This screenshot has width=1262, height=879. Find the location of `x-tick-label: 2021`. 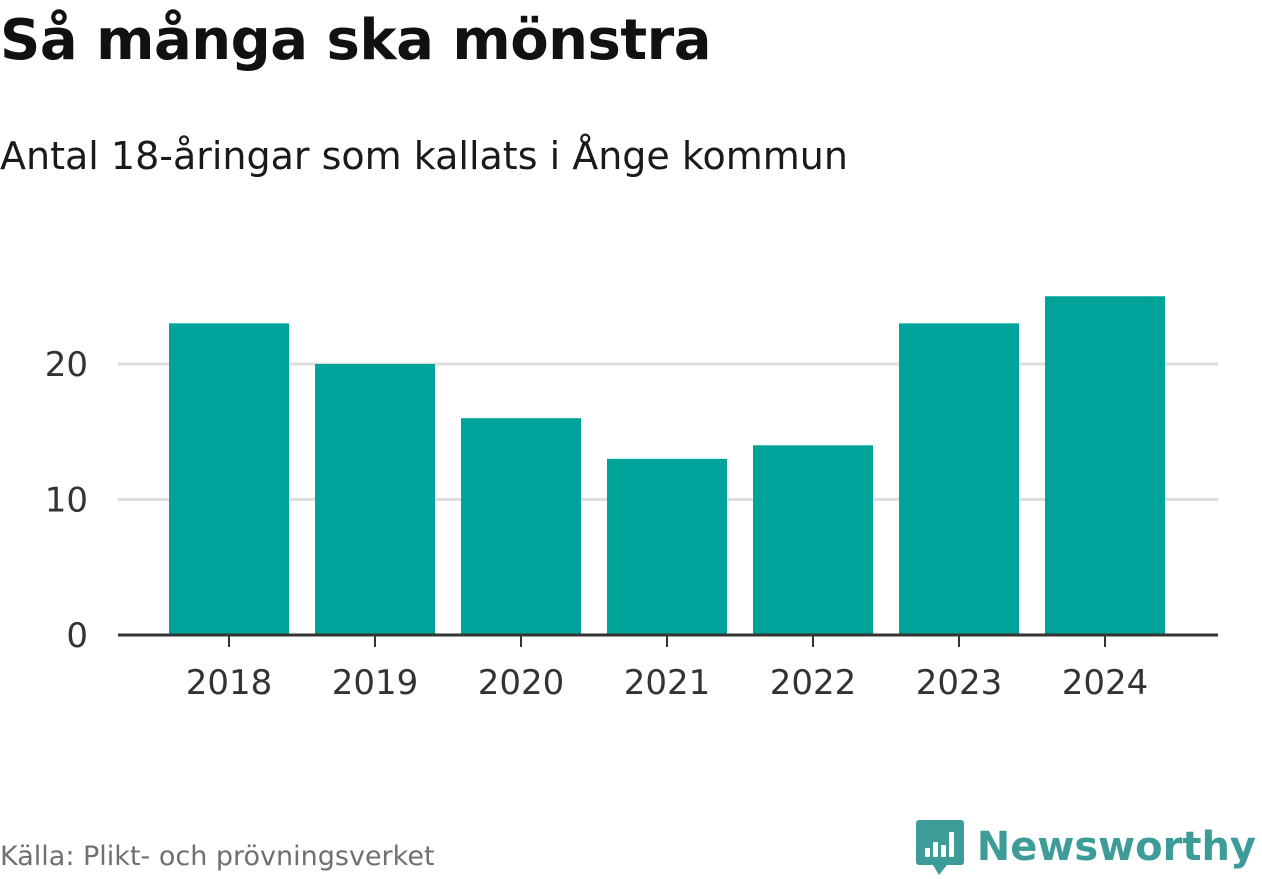

x-tick-label: 2021 is located at coordinates (667, 683).